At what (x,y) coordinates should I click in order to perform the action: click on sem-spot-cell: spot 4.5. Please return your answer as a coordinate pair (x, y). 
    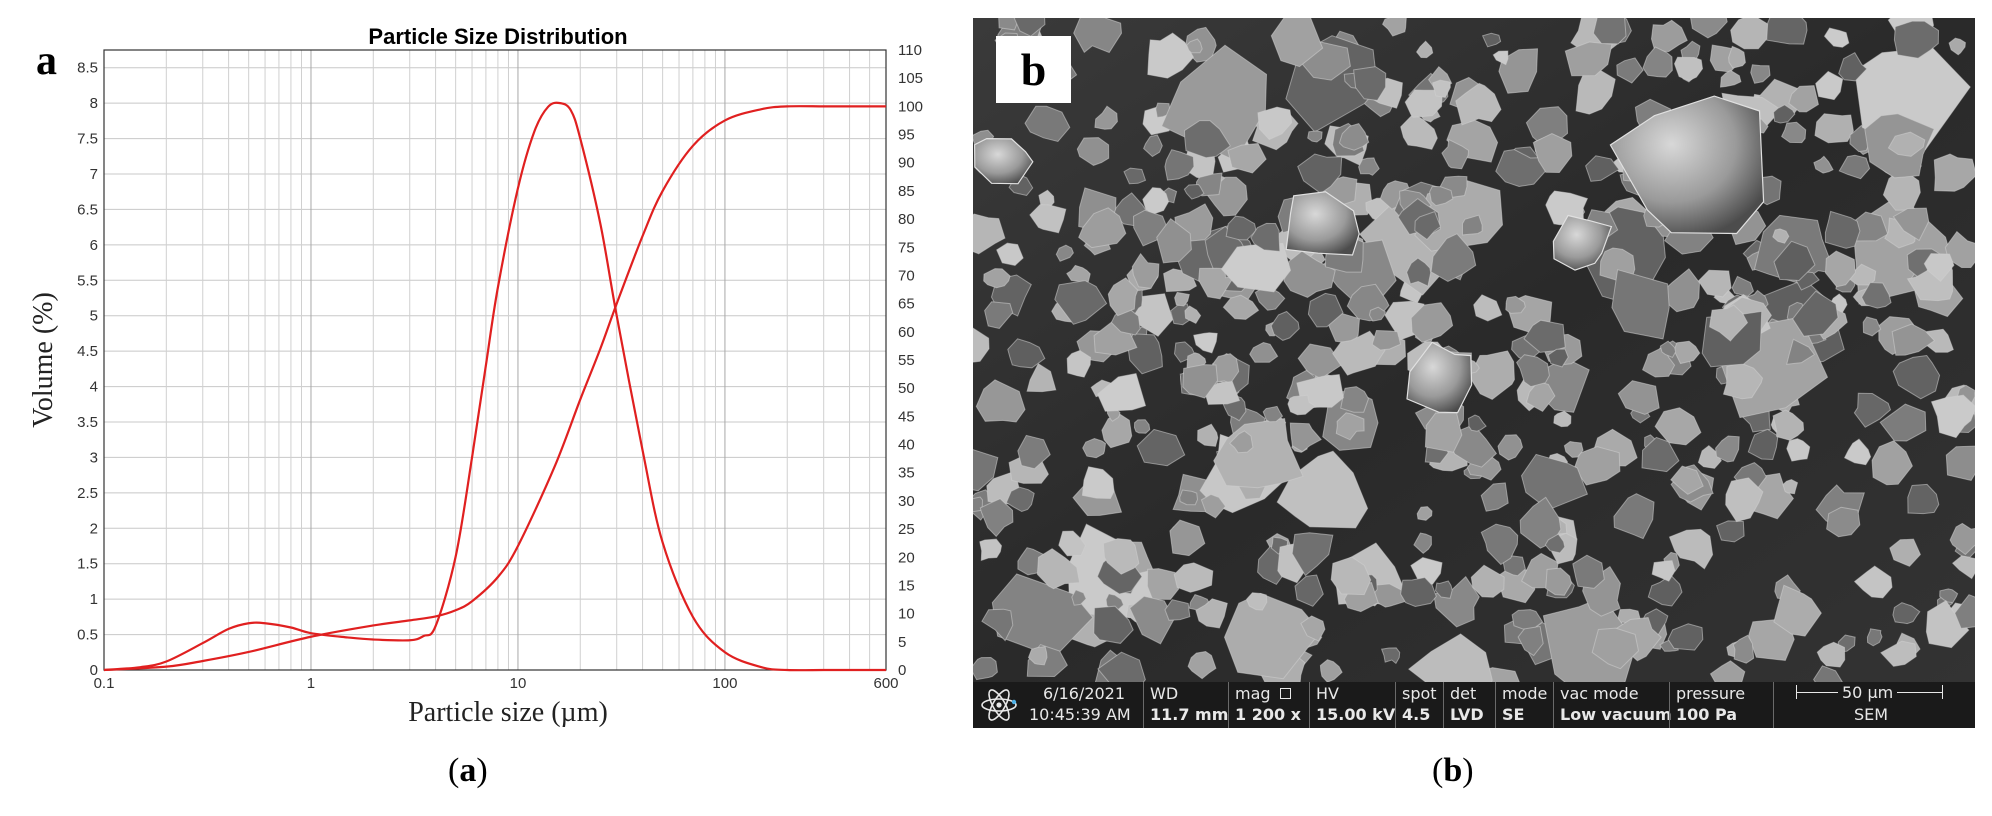
    Looking at the image, I should click on (1419, 705).